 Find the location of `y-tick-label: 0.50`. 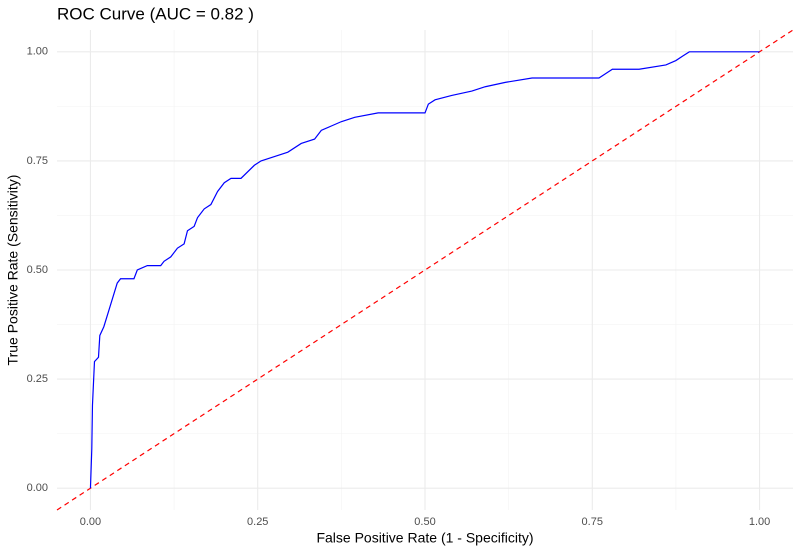

y-tick-label: 0.50 is located at coordinates (37, 270).